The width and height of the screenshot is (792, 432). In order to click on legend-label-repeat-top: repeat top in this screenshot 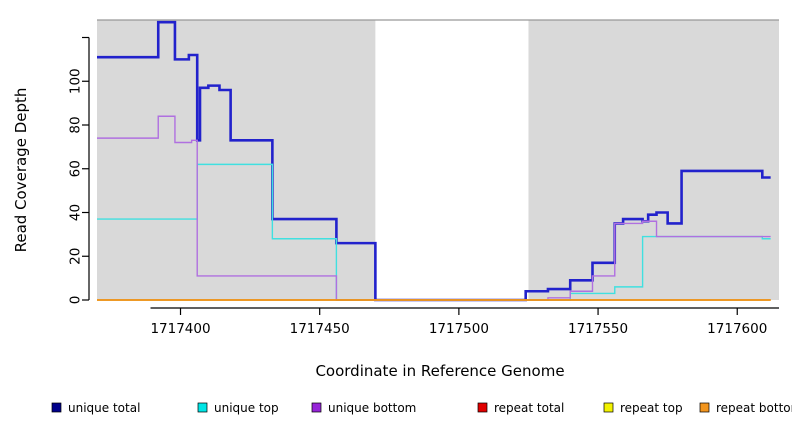, I will do `click(651, 408)`.